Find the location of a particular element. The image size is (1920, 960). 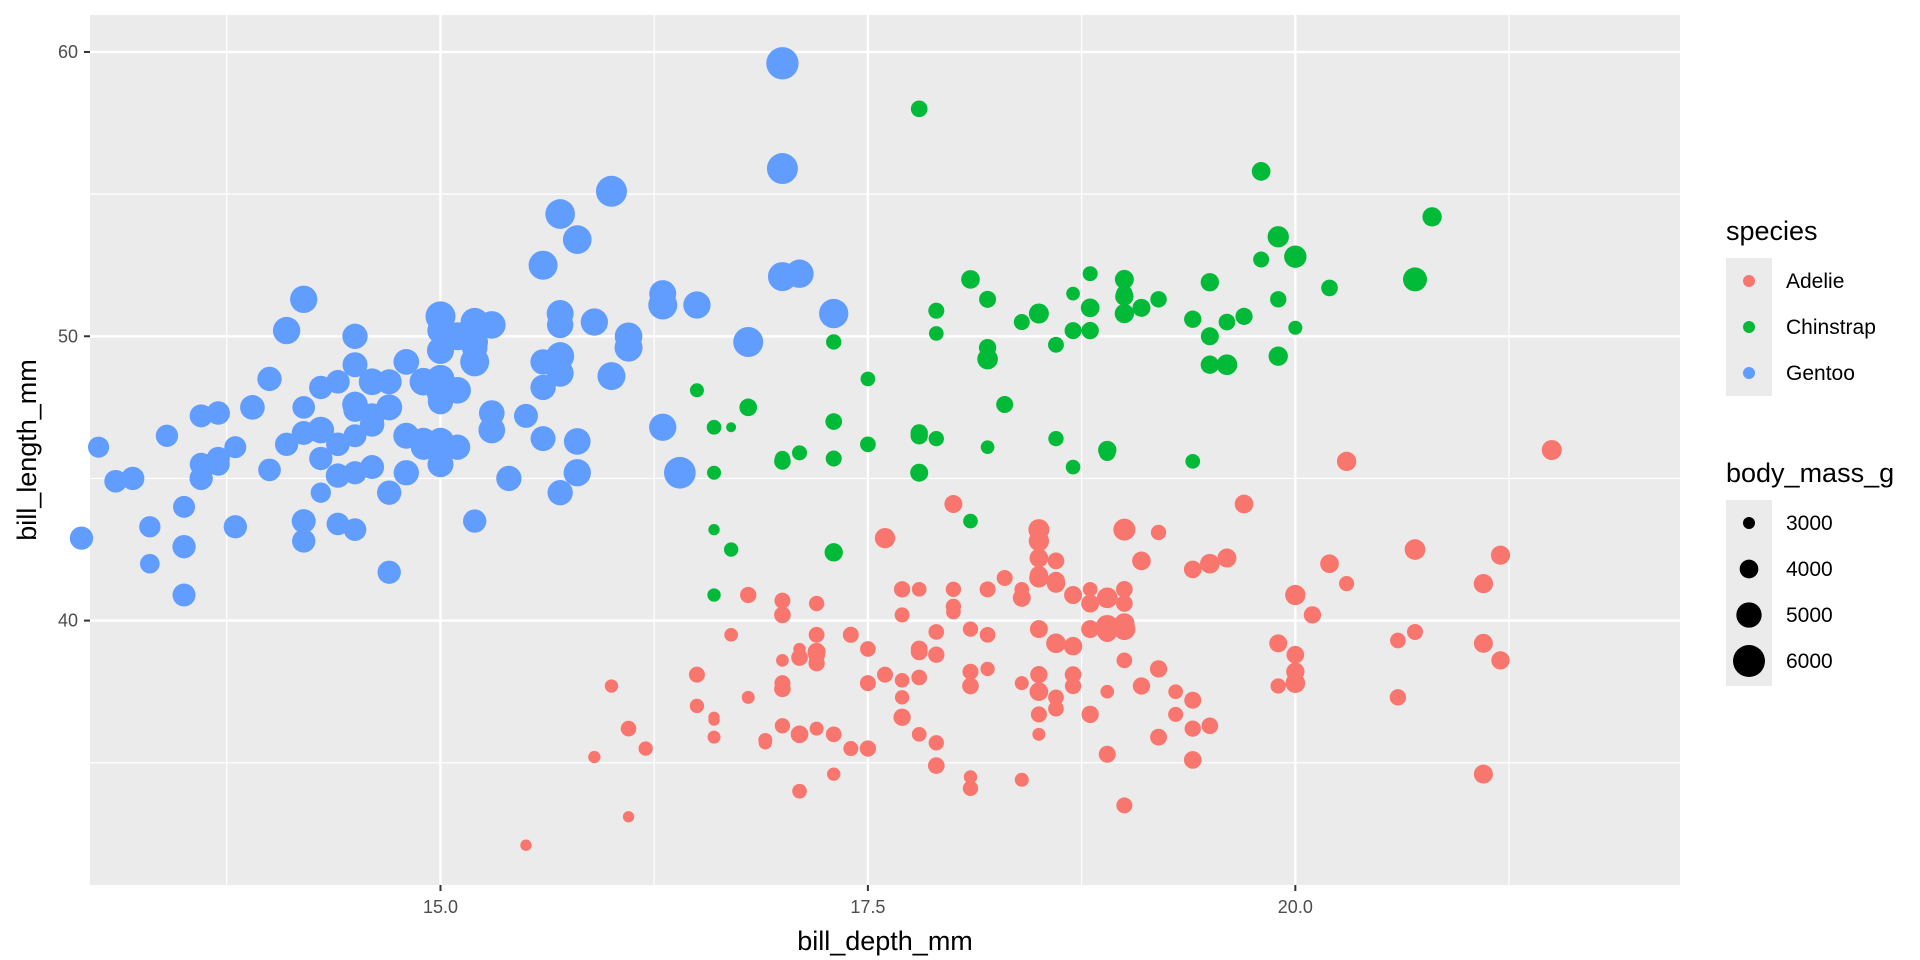

size-legend-label: 6000 is located at coordinates (1809, 661).